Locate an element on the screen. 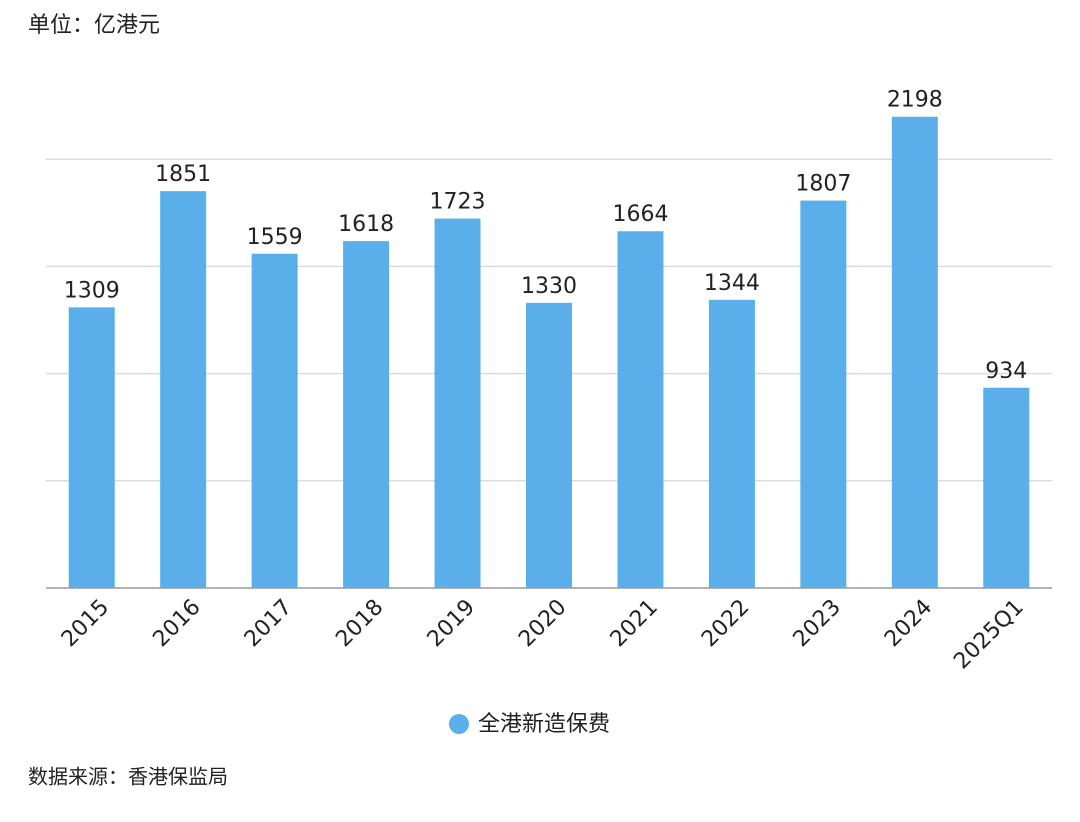  x-tick-label: 2020 is located at coordinates (542, 623).